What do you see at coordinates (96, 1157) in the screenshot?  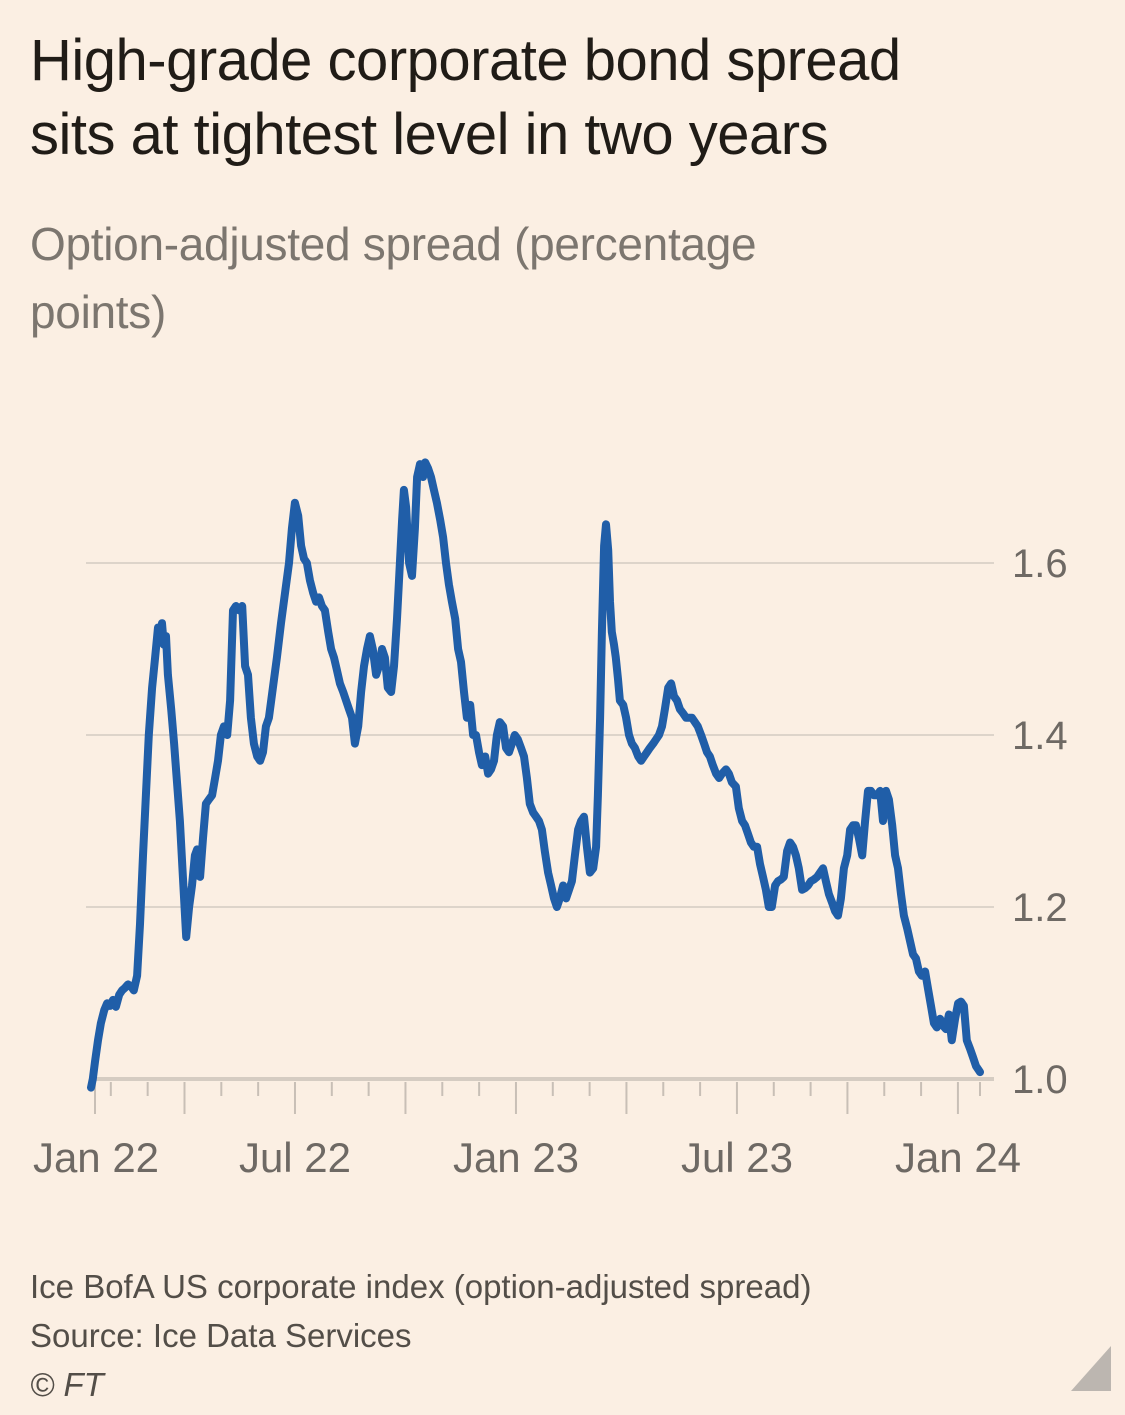 I see `svg-text: Jan 22` at bounding box center [96, 1157].